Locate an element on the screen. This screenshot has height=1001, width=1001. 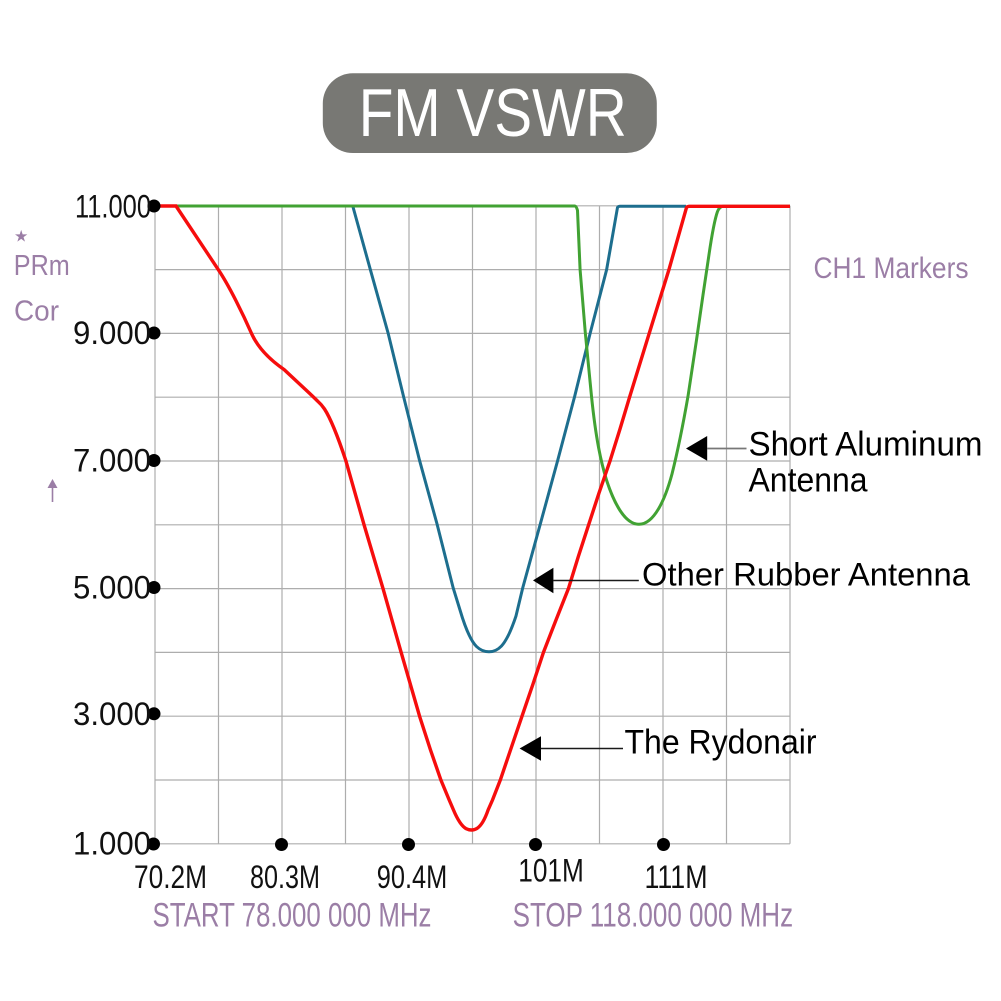
svg-text: 111M is located at coordinates (676, 877).